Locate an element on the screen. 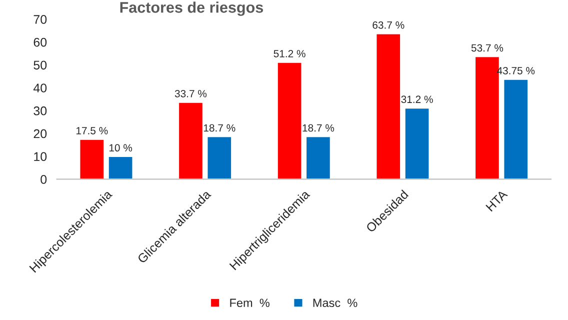 This screenshot has height=320, width=568. y-tick-label: 20 is located at coordinates (40, 133).